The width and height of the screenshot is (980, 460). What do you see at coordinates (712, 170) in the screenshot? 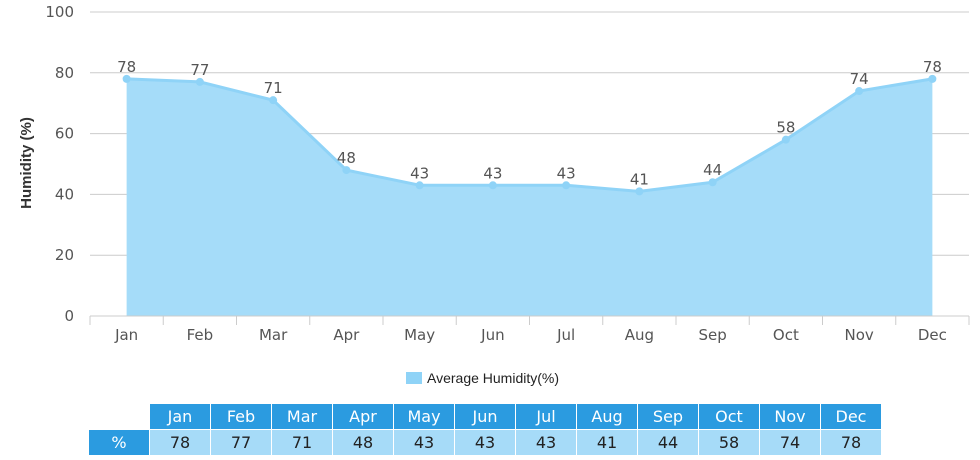
I see `data-label: 44` at bounding box center [712, 170].